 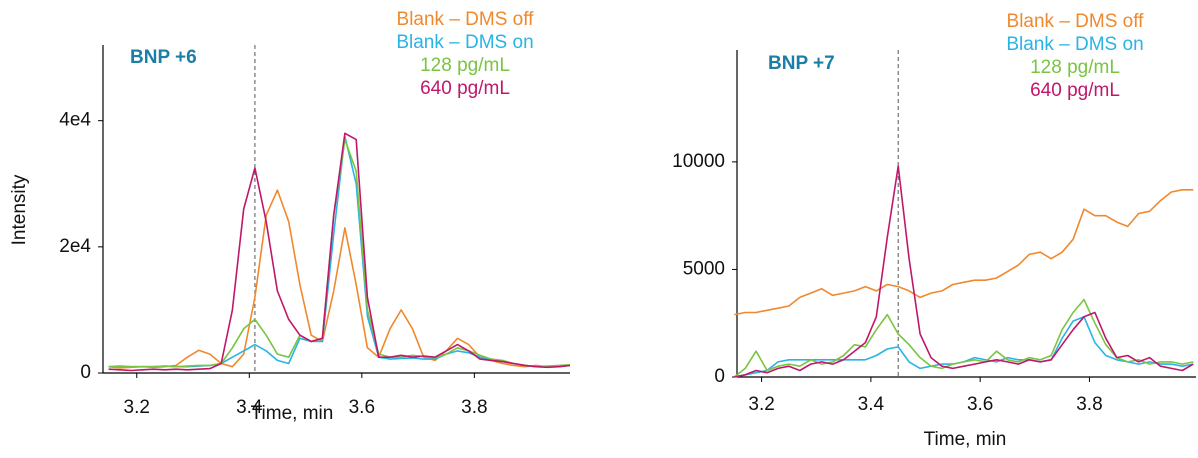 I want to click on y-tick-label: 4e4, so click(x=75, y=120).